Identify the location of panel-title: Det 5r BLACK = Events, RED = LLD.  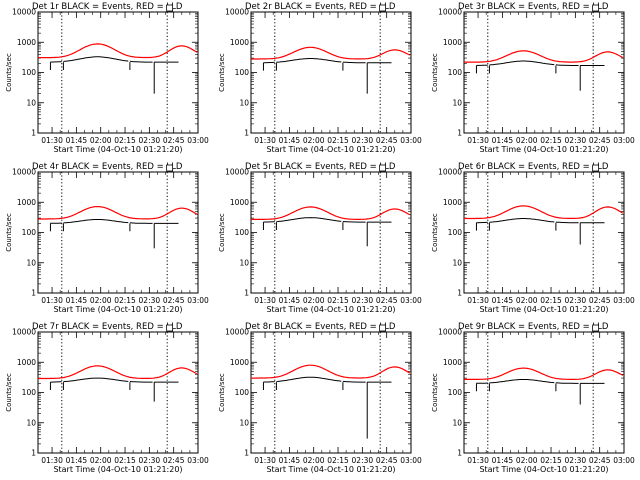
(320, 167).